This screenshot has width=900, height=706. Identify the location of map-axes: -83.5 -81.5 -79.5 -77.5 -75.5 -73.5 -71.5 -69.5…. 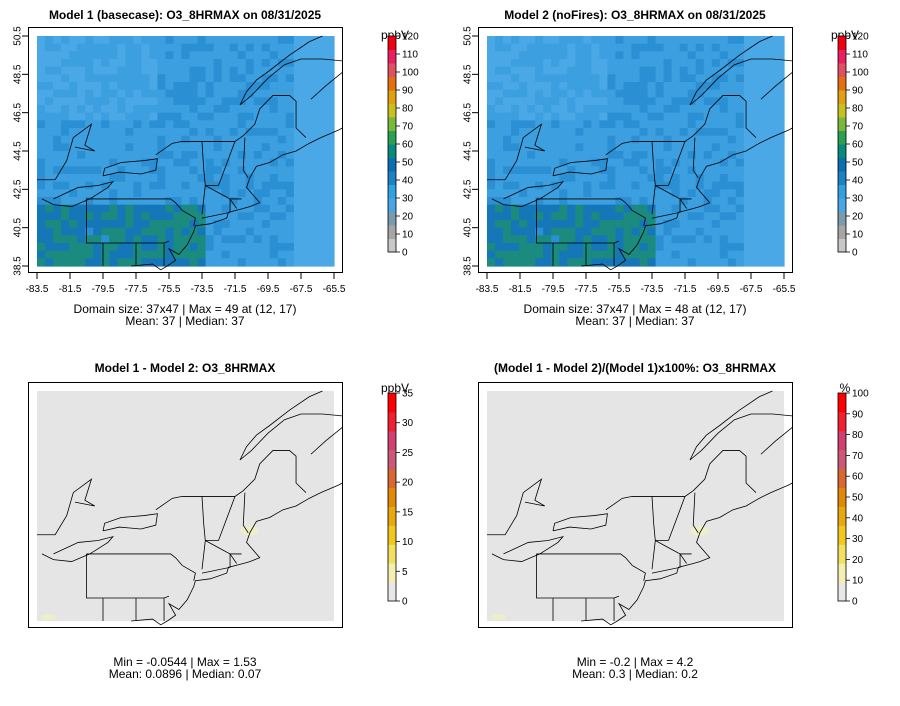
(629, 160).